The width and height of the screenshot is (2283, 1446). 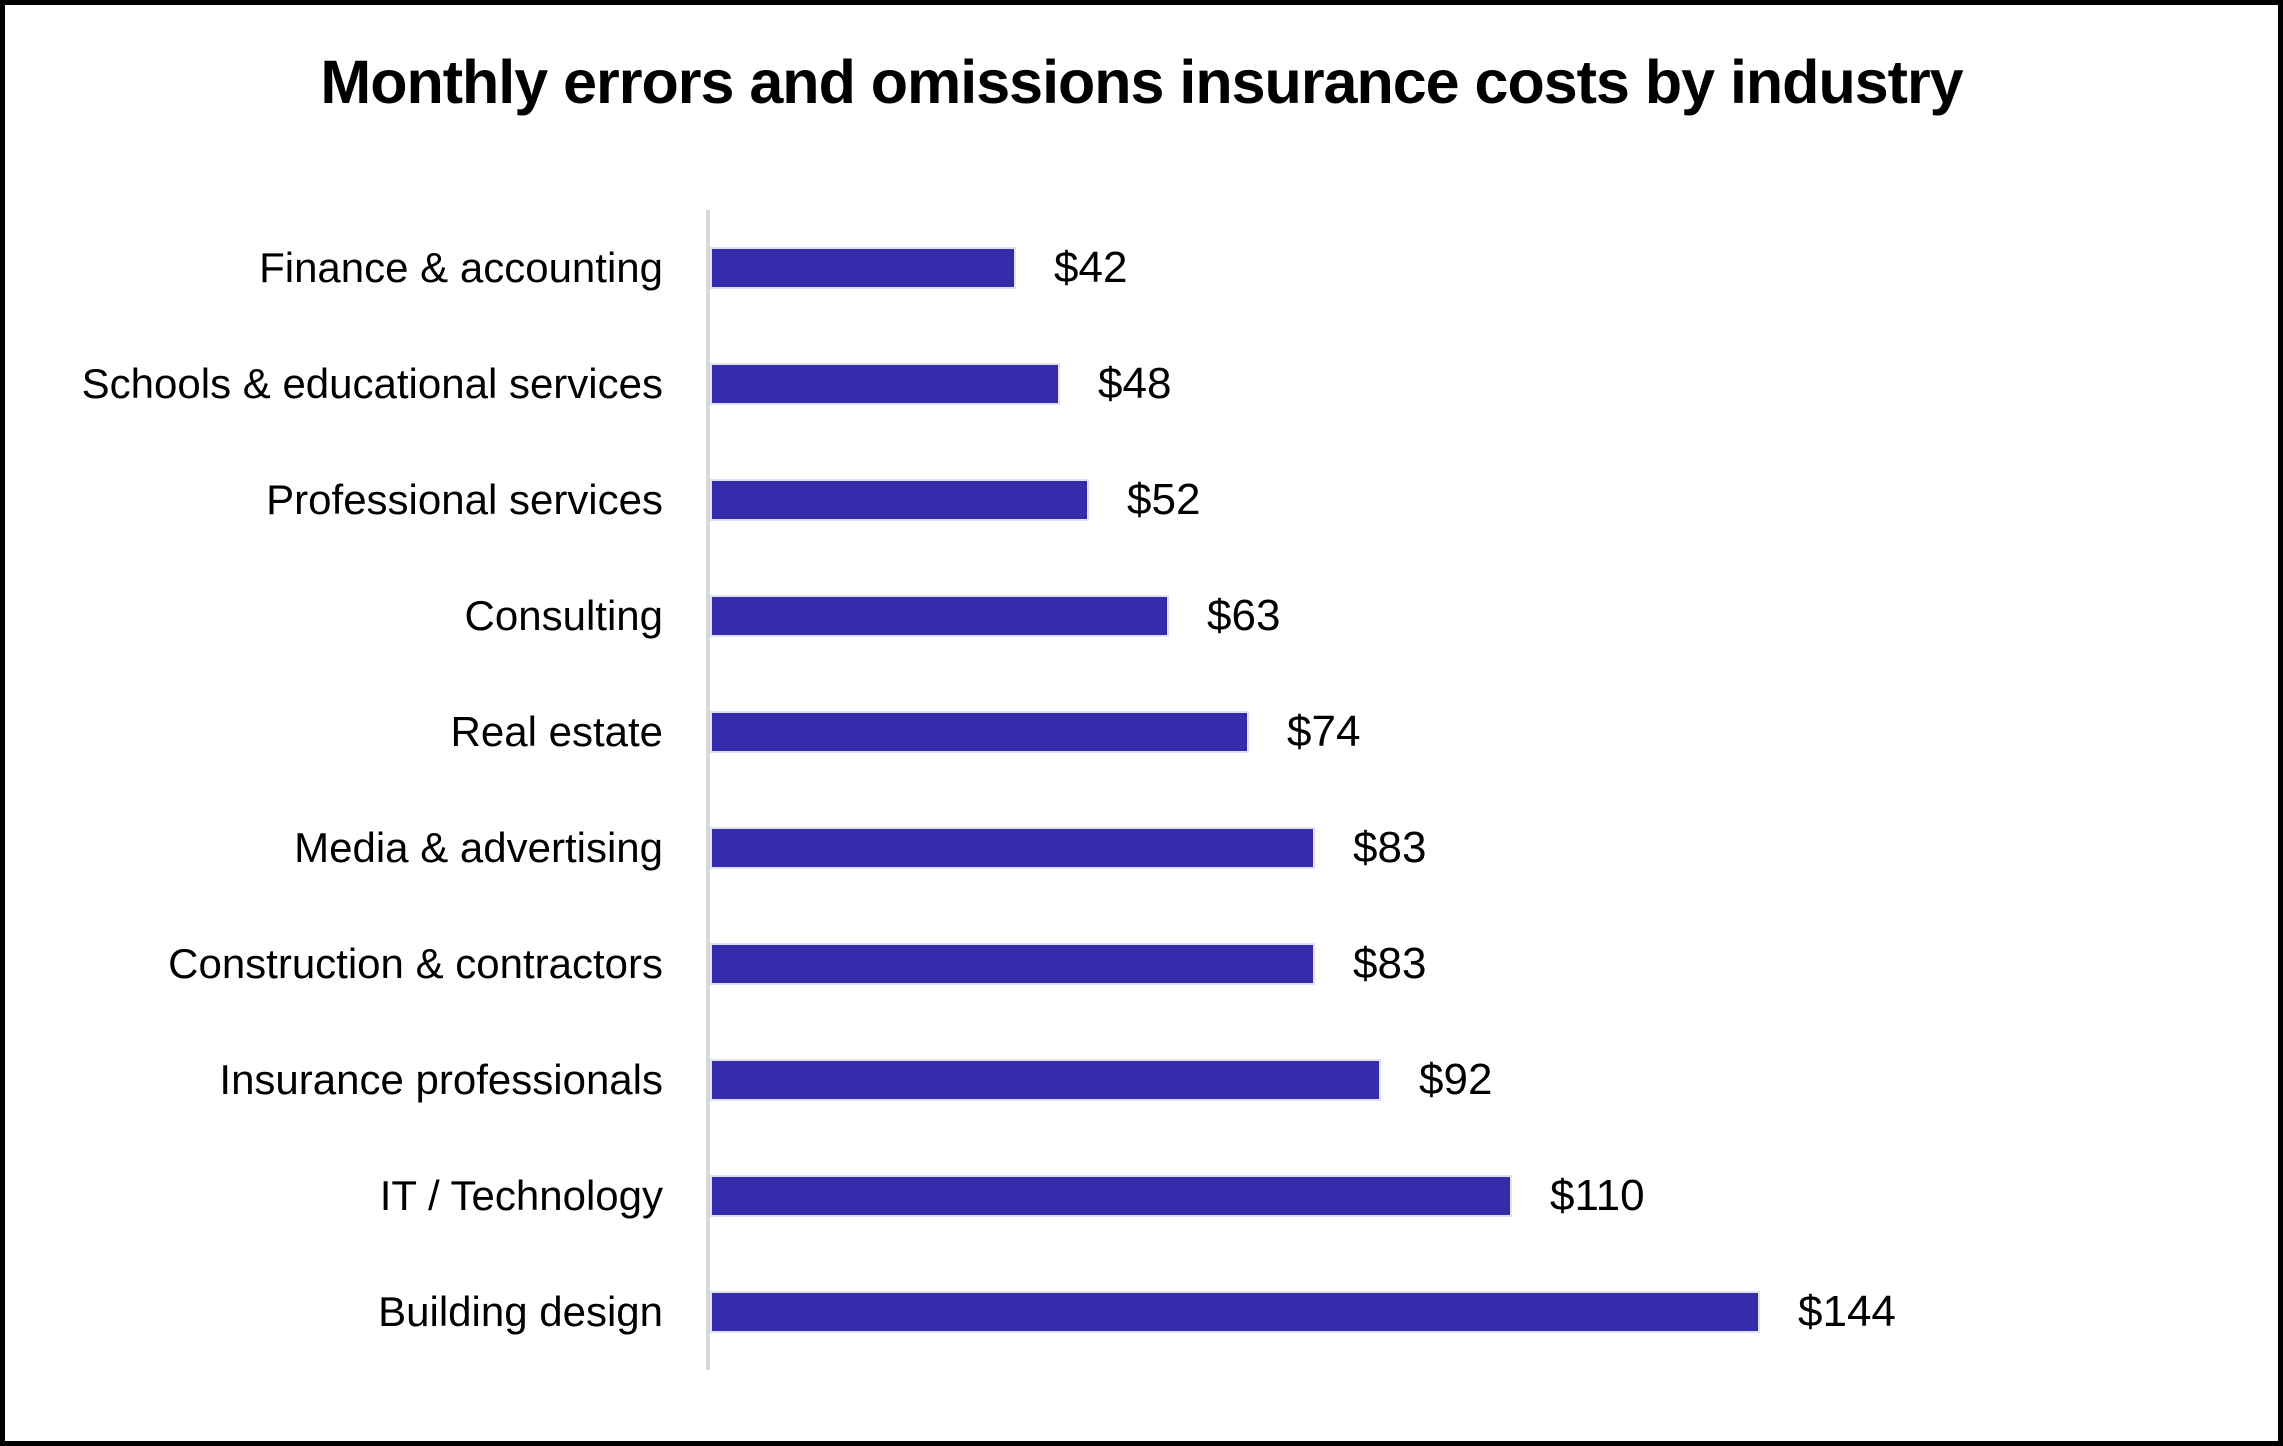 What do you see at coordinates (521, 1195) in the screenshot?
I see `category-label: IT / Technology` at bounding box center [521, 1195].